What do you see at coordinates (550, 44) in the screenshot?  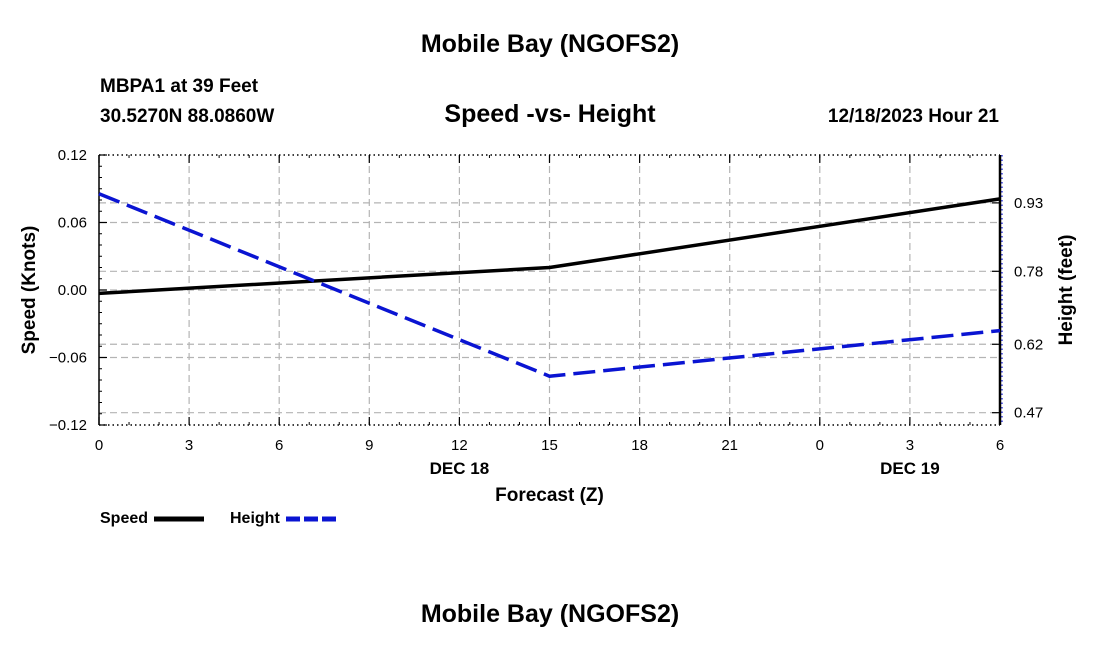 I see `page-title: Mobile Bay (NGOFS2)` at bounding box center [550, 44].